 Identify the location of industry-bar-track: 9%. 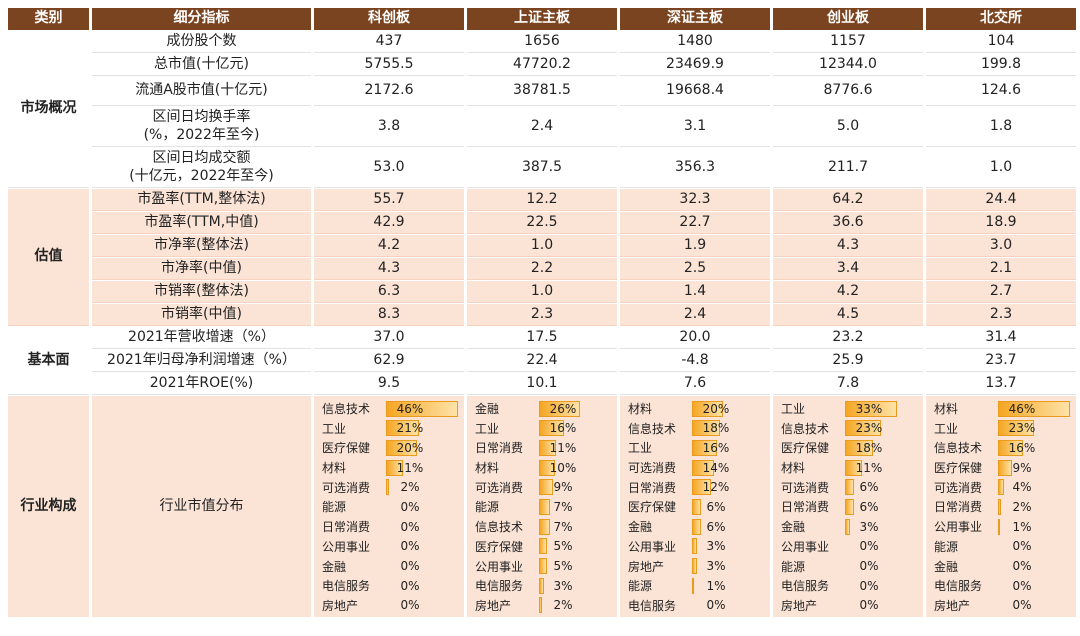
(575, 487).